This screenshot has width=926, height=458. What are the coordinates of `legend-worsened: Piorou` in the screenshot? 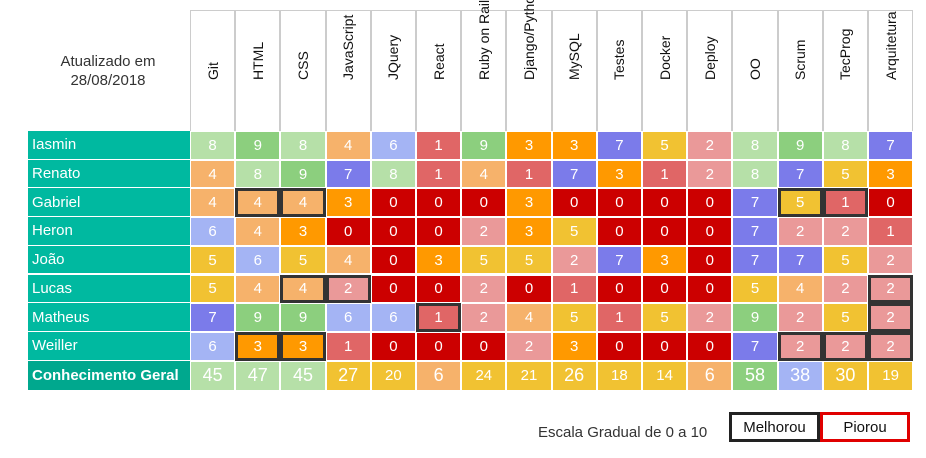 It's located at (865, 427).